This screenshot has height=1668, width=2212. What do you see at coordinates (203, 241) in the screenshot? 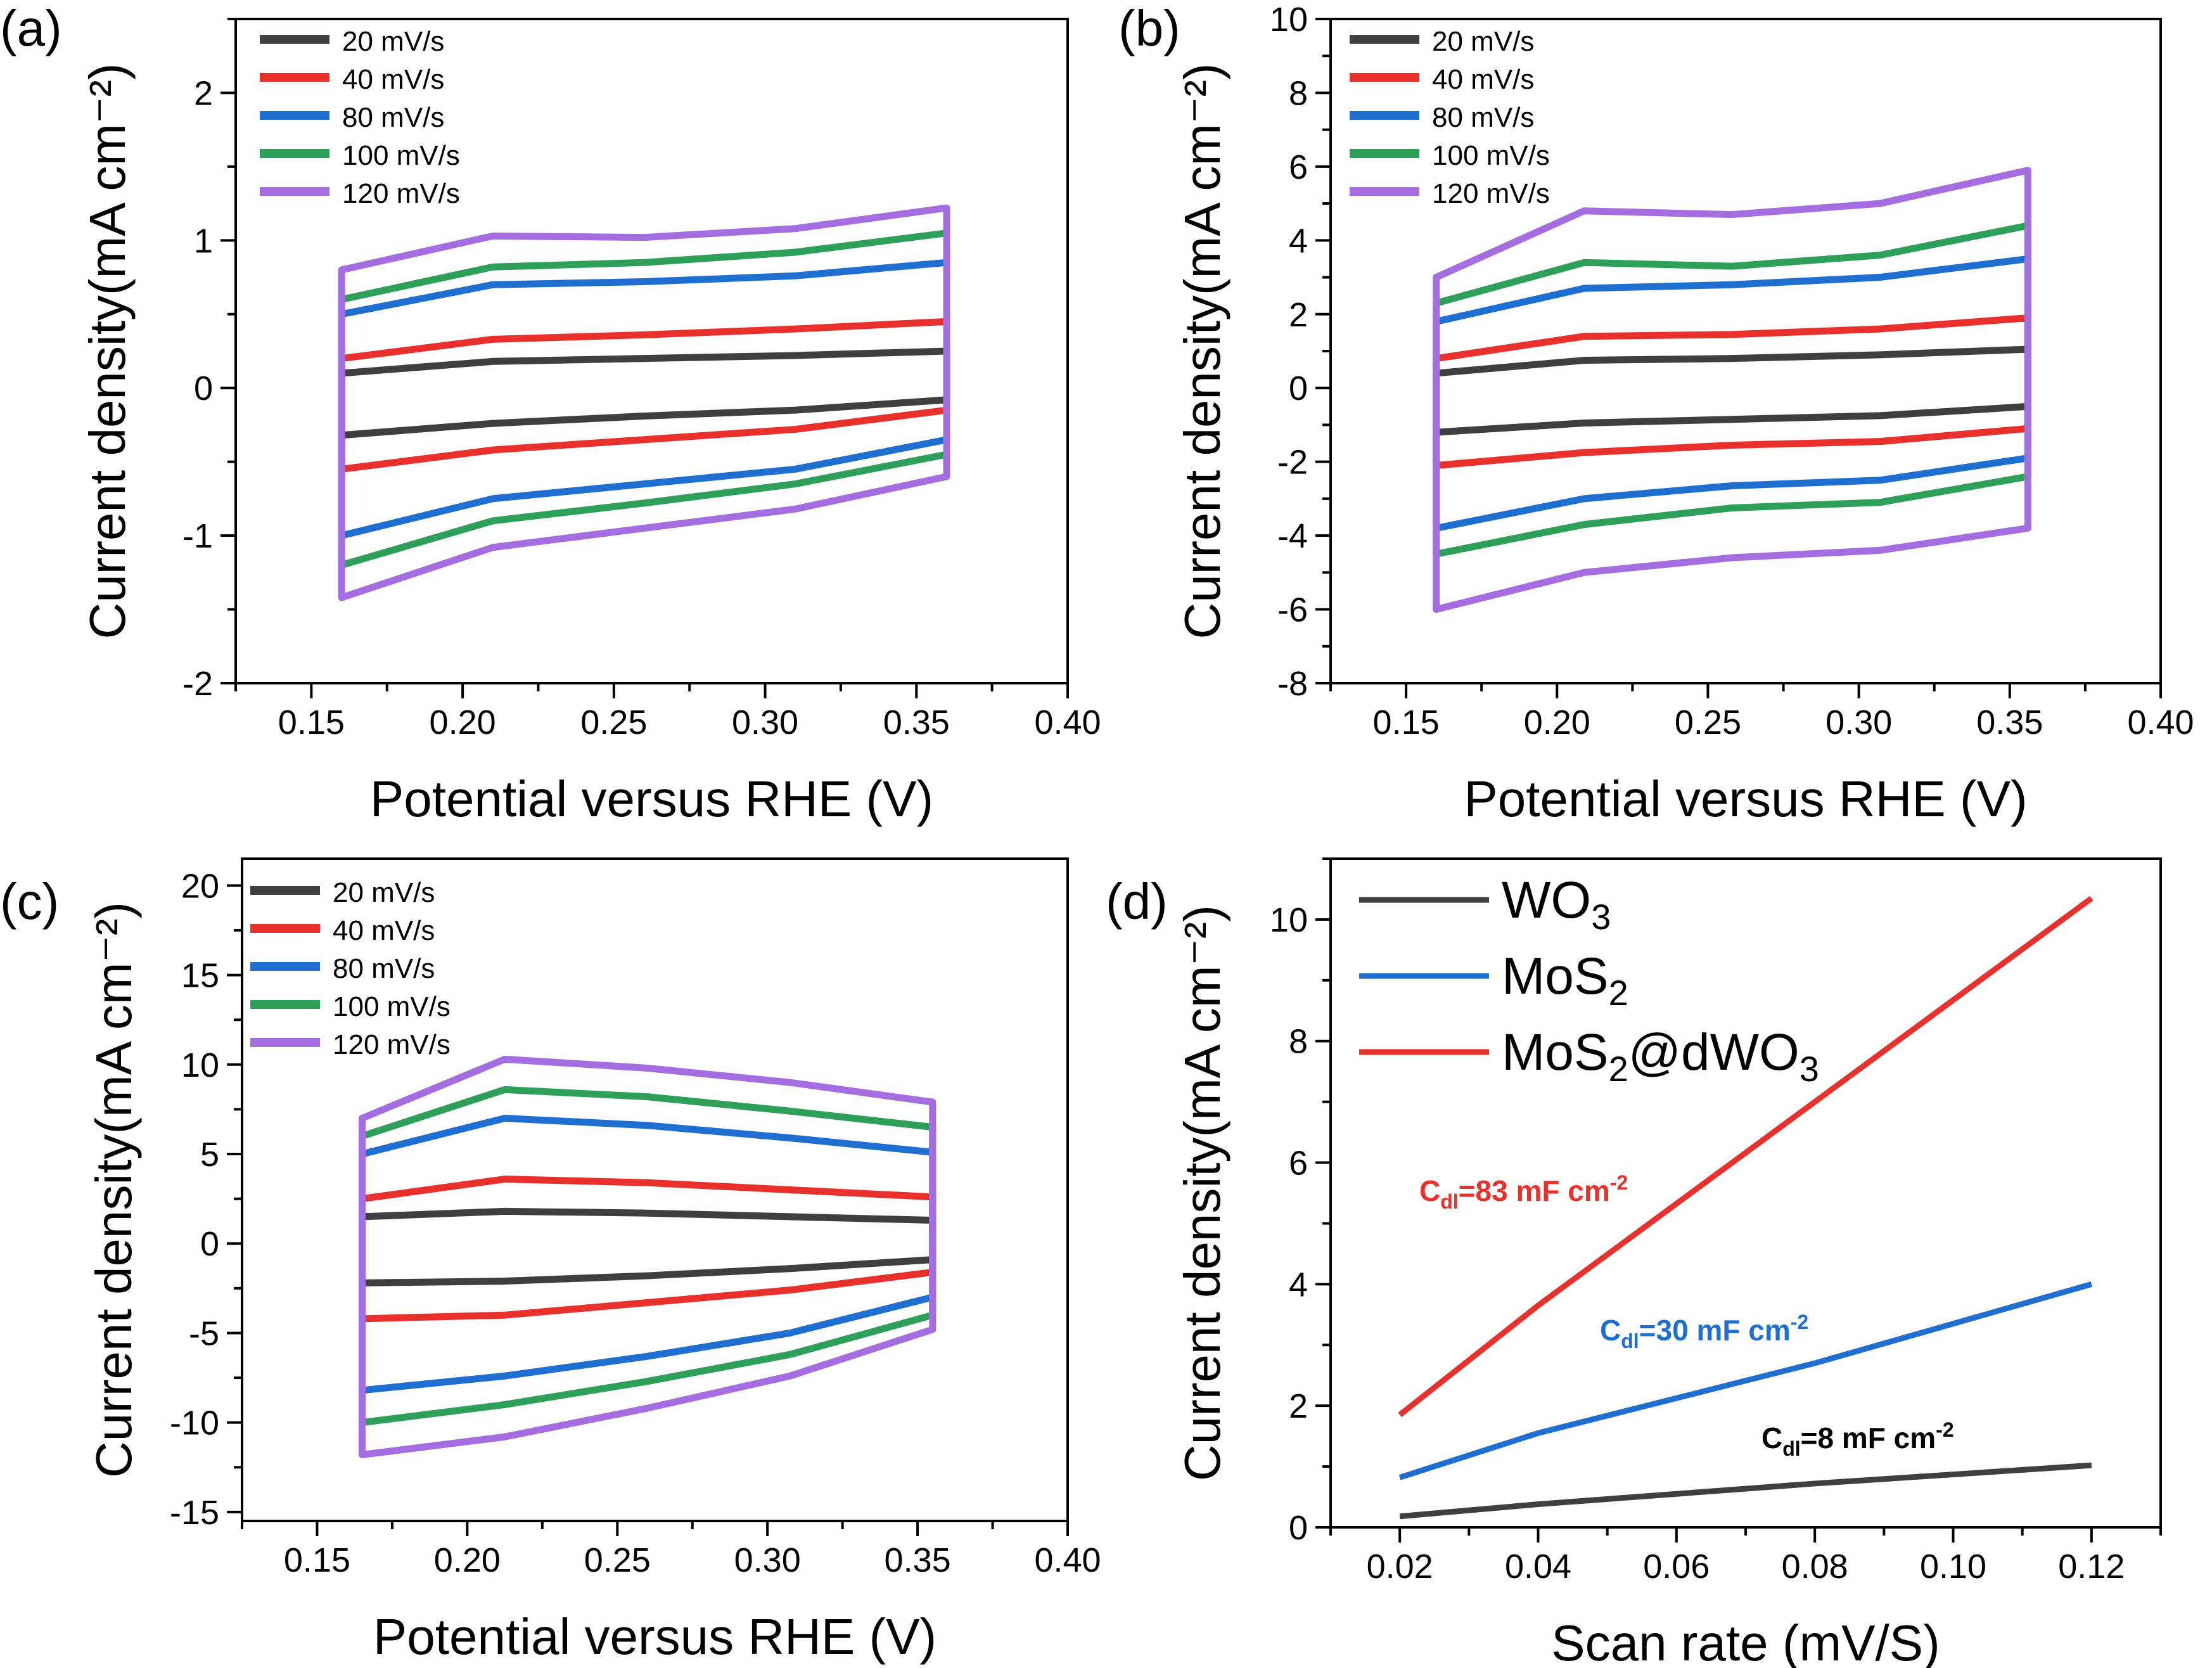
I see `y-tick-label: 1` at bounding box center [203, 241].